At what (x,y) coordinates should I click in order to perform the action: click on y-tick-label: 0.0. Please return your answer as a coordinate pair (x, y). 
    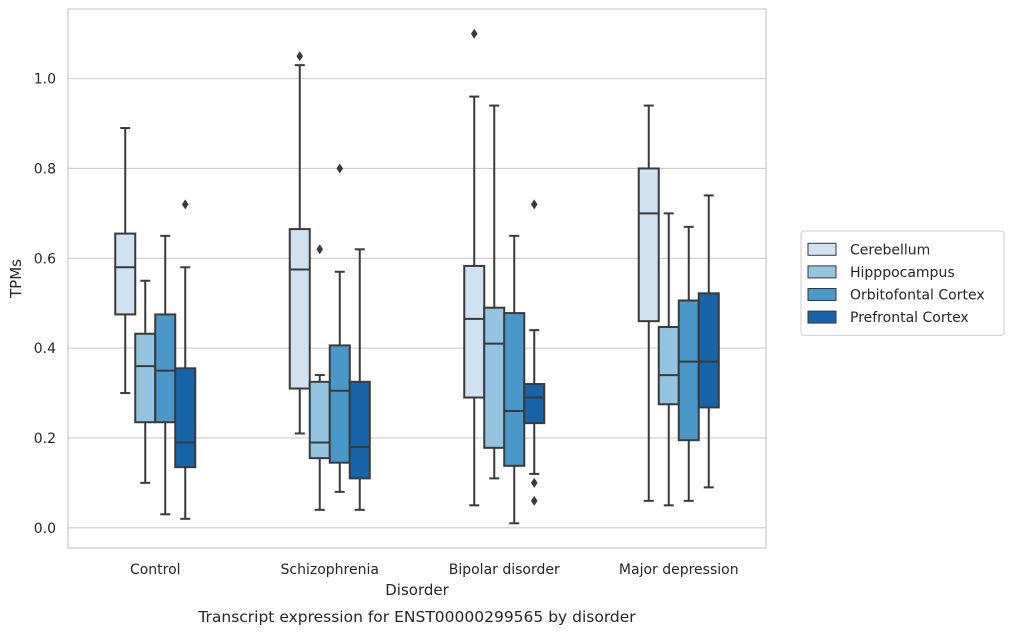
    Looking at the image, I should click on (45, 529).